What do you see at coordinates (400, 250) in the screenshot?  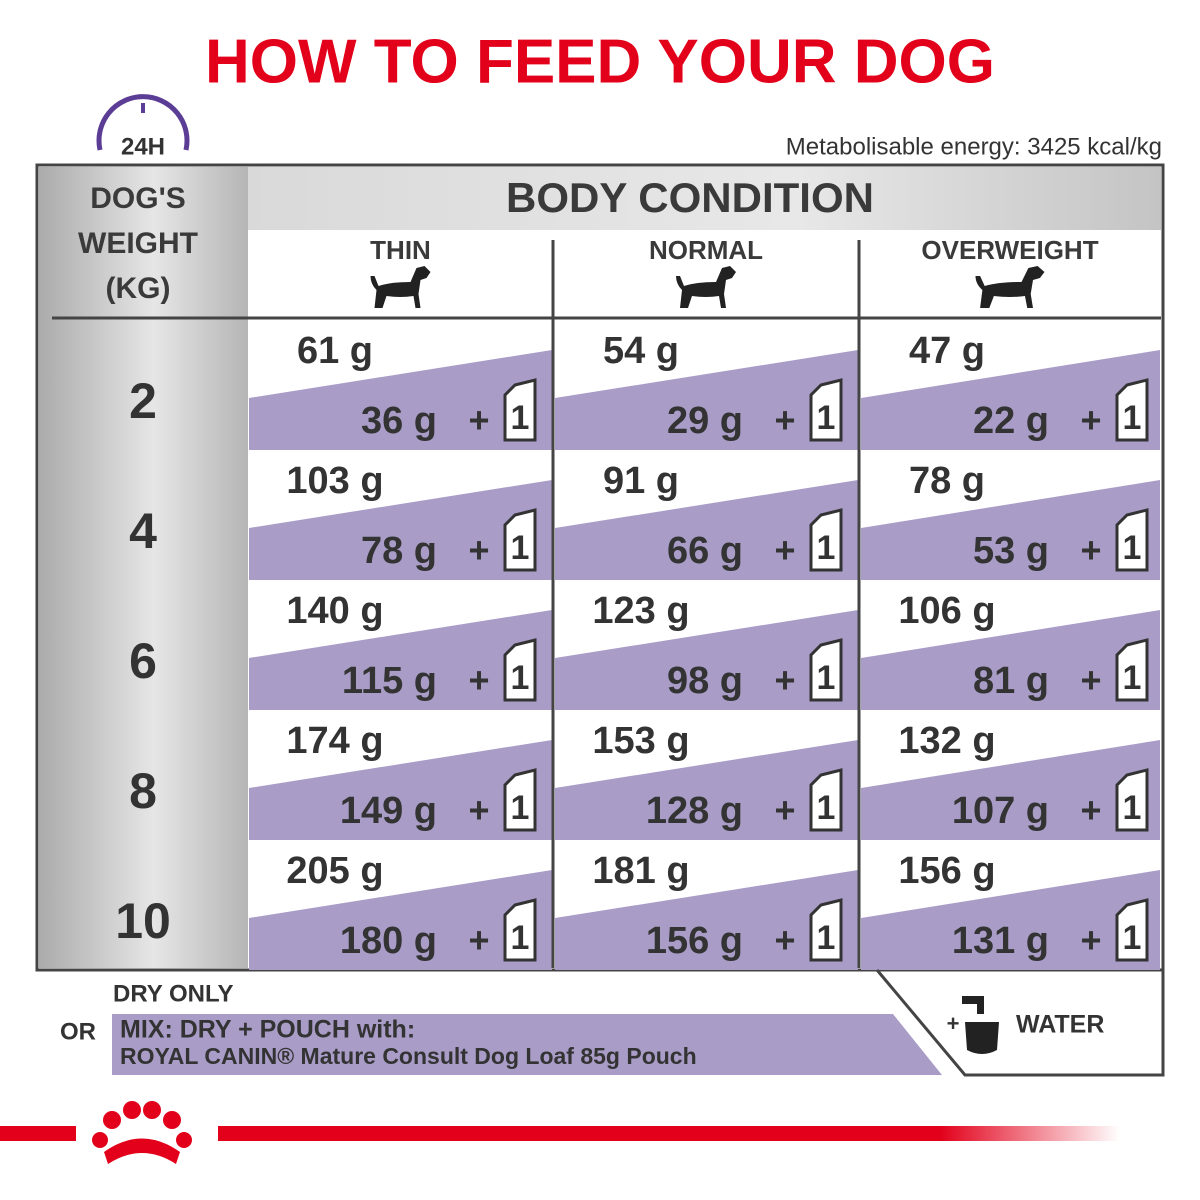 I see `column-header: THIN` at bounding box center [400, 250].